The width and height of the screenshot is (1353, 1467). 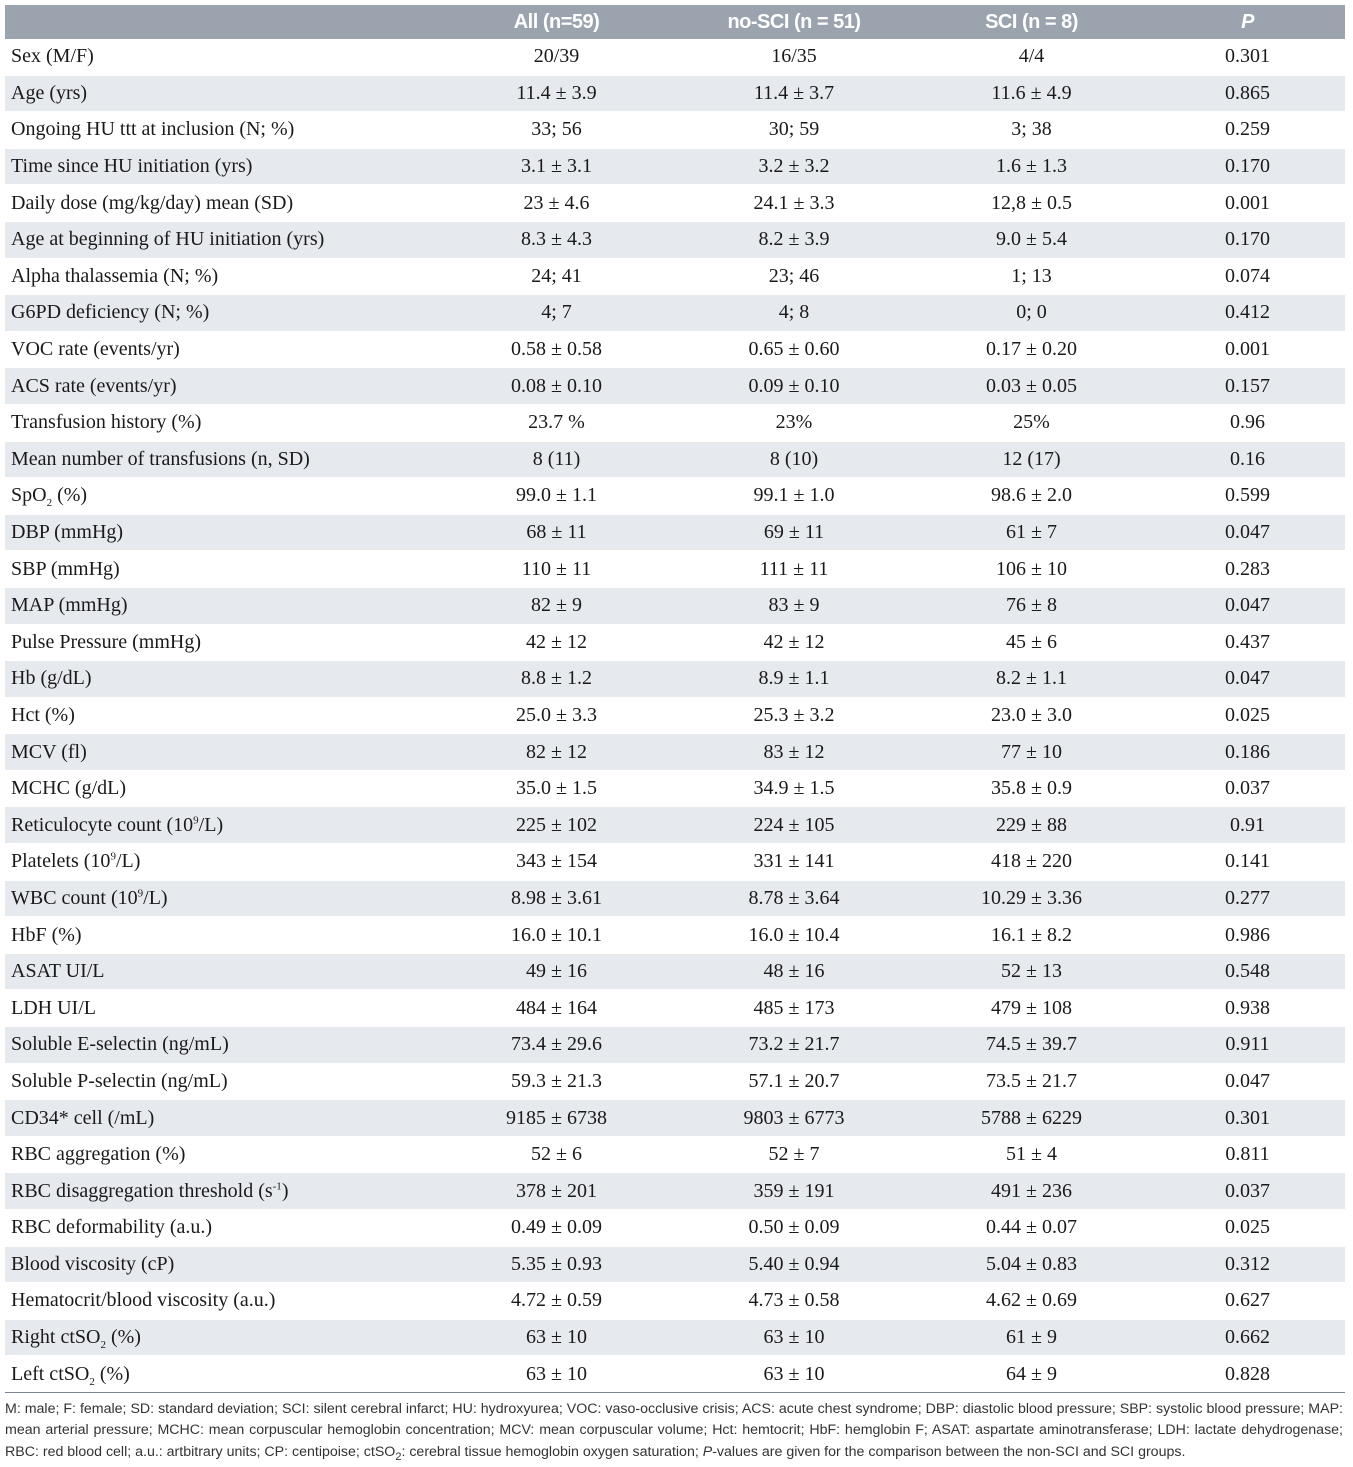 What do you see at coordinates (221, 1118) in the screenshot?
I see `row-label: CD34* cell (/mL)` at bounding box center [221, 1118].